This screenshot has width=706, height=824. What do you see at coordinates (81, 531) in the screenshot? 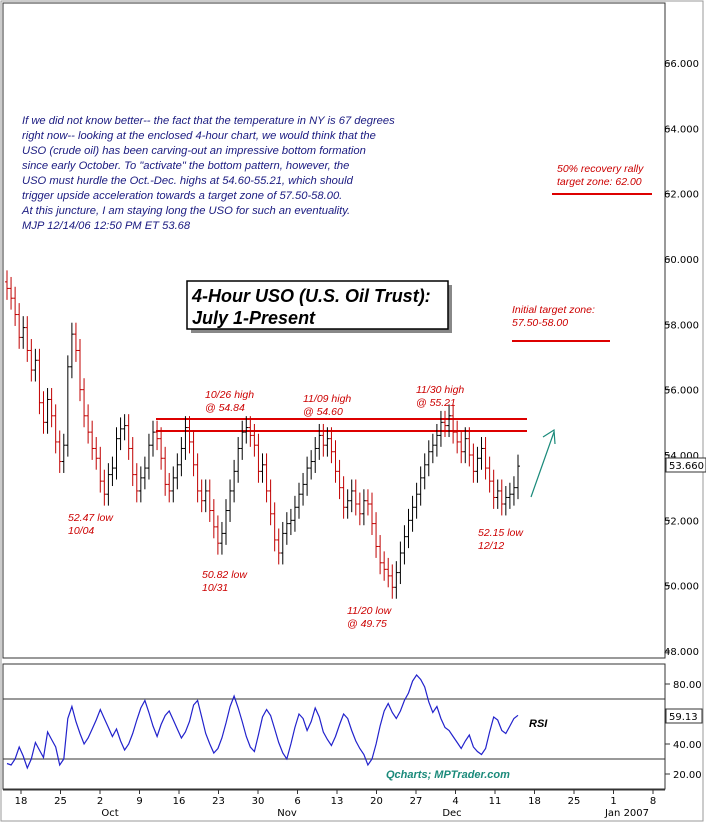
I see `annotation-oct04-low: 10/04` at bounding box center [81, 531].